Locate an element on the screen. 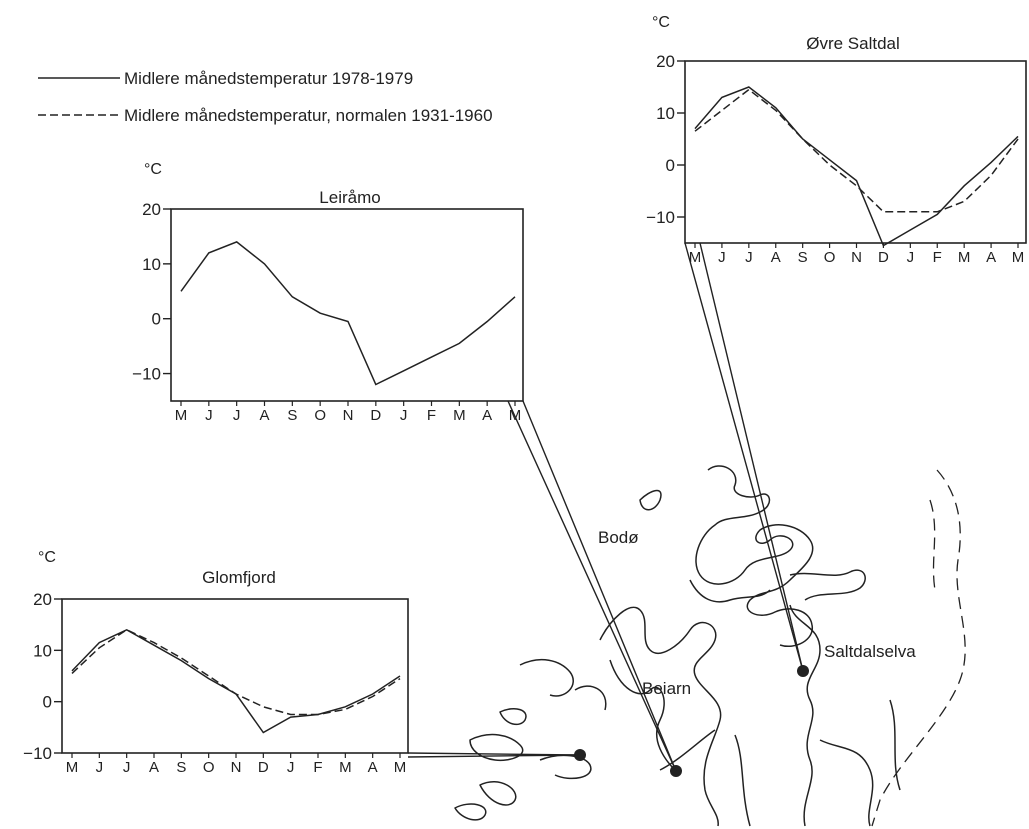  chart-glomfjord-ytick-label: 0 is located at coordinates (47, 702).